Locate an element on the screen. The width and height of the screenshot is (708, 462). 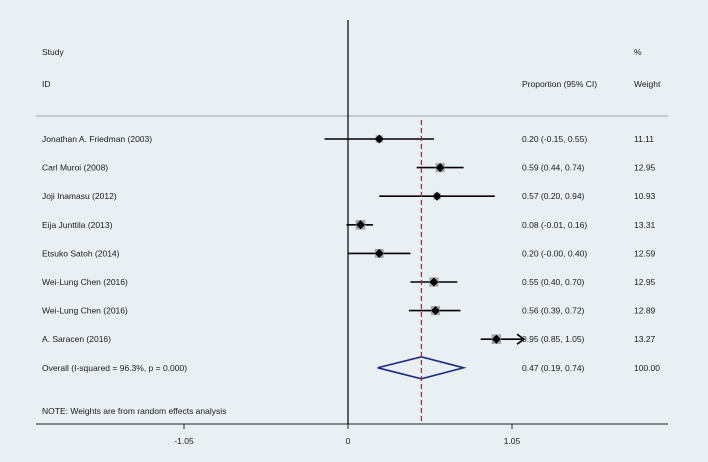
x-tick-label: -1.05 is located at coordinates (184, 441).